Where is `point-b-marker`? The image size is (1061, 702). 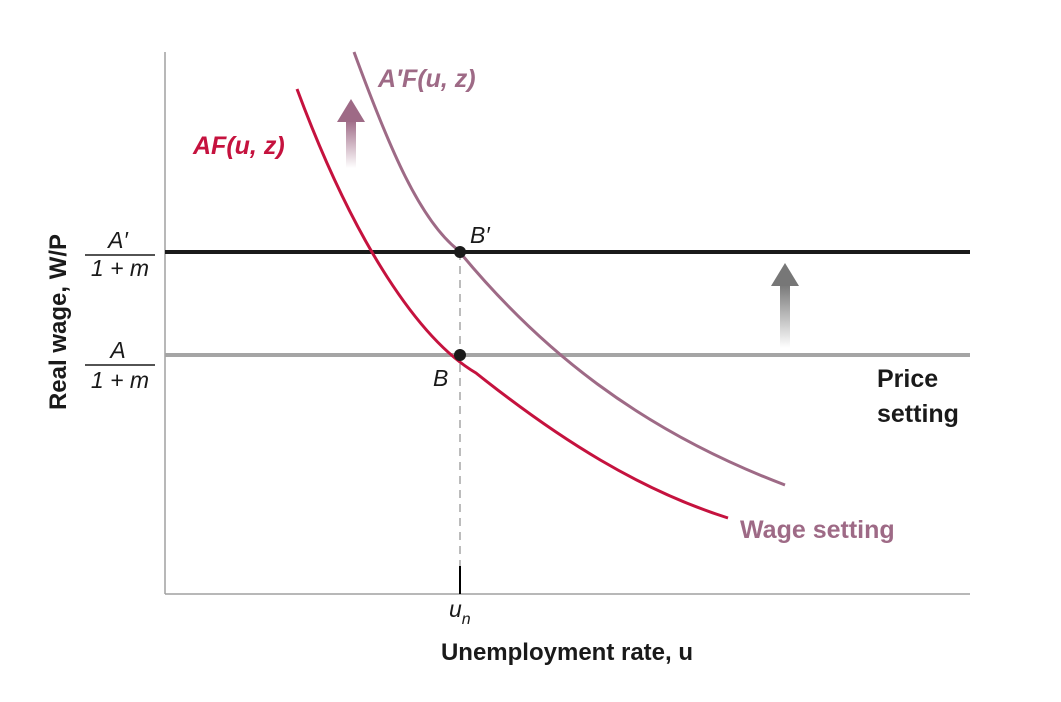
point-b-marker is located at coordinates (460, 355).